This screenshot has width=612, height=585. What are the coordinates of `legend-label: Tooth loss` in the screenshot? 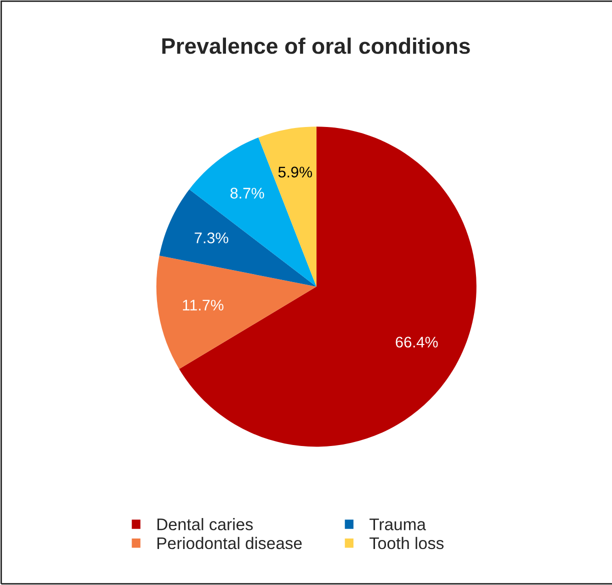 It's located at (407, 543).